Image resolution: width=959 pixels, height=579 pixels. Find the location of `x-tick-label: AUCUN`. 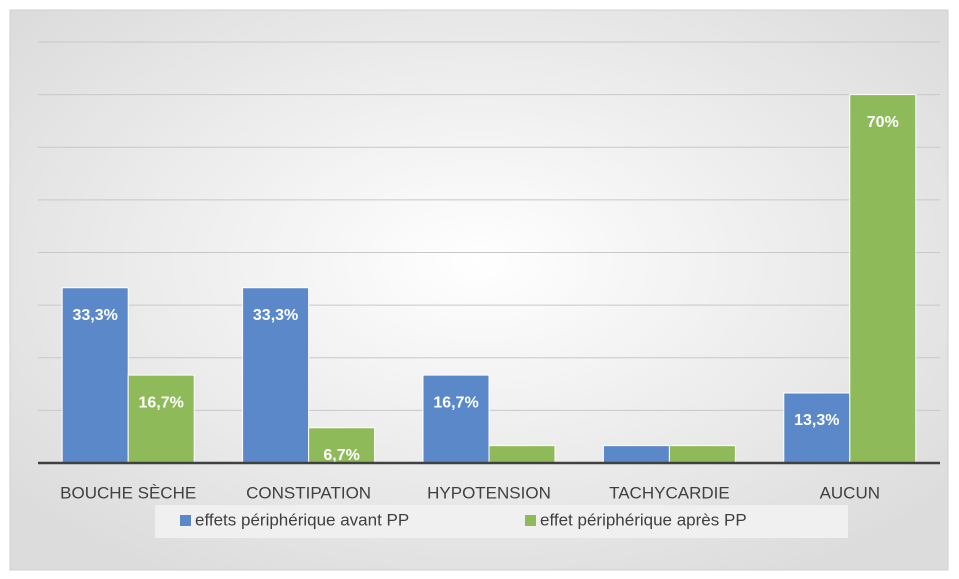

x-tick-label: AUCUN is located at coordinates (850, 492).